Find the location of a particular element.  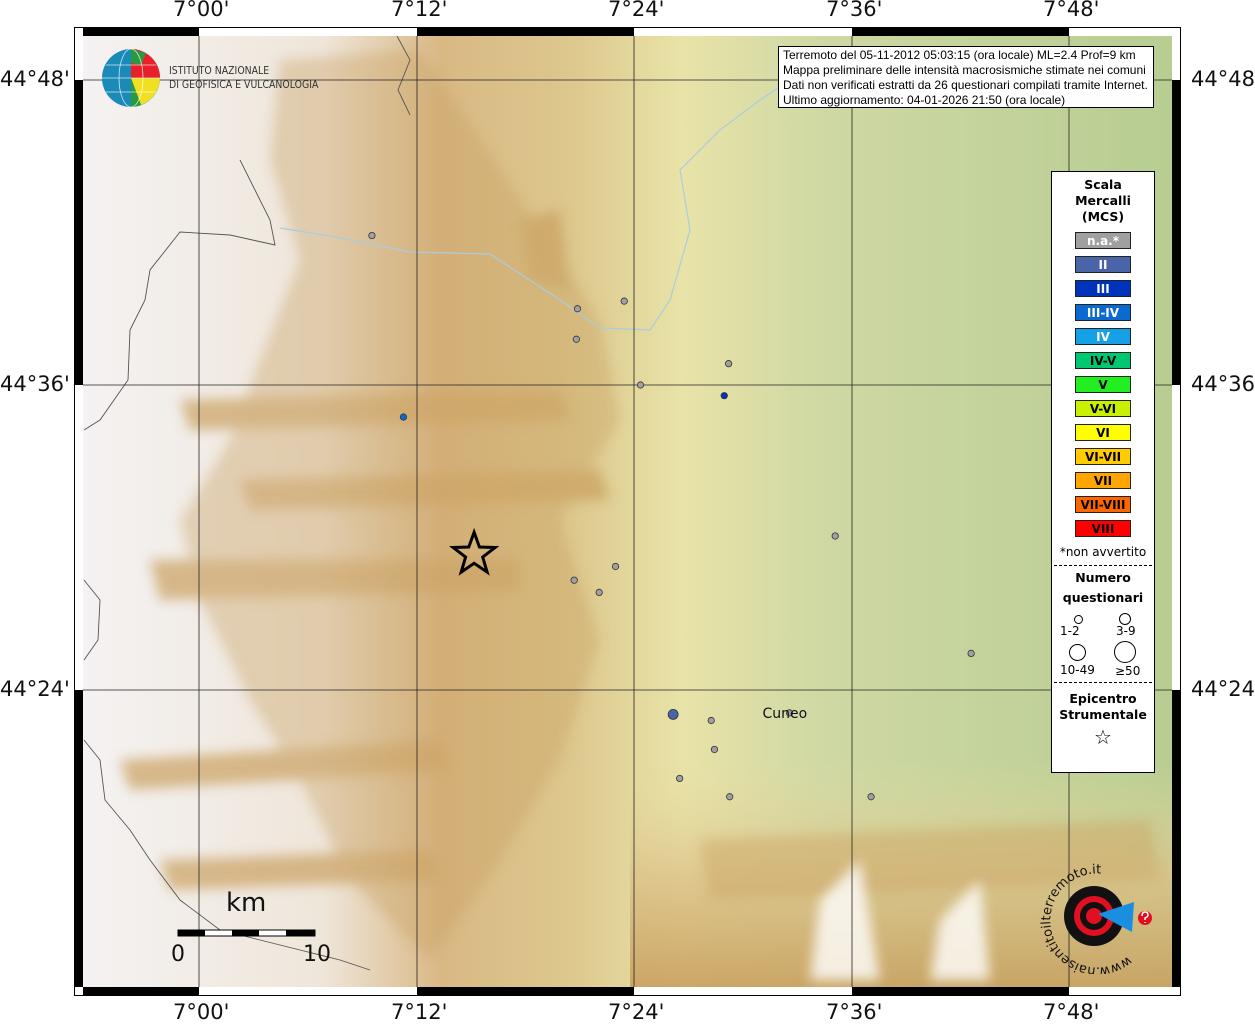

scalebar is located at coordinates (246, 933).